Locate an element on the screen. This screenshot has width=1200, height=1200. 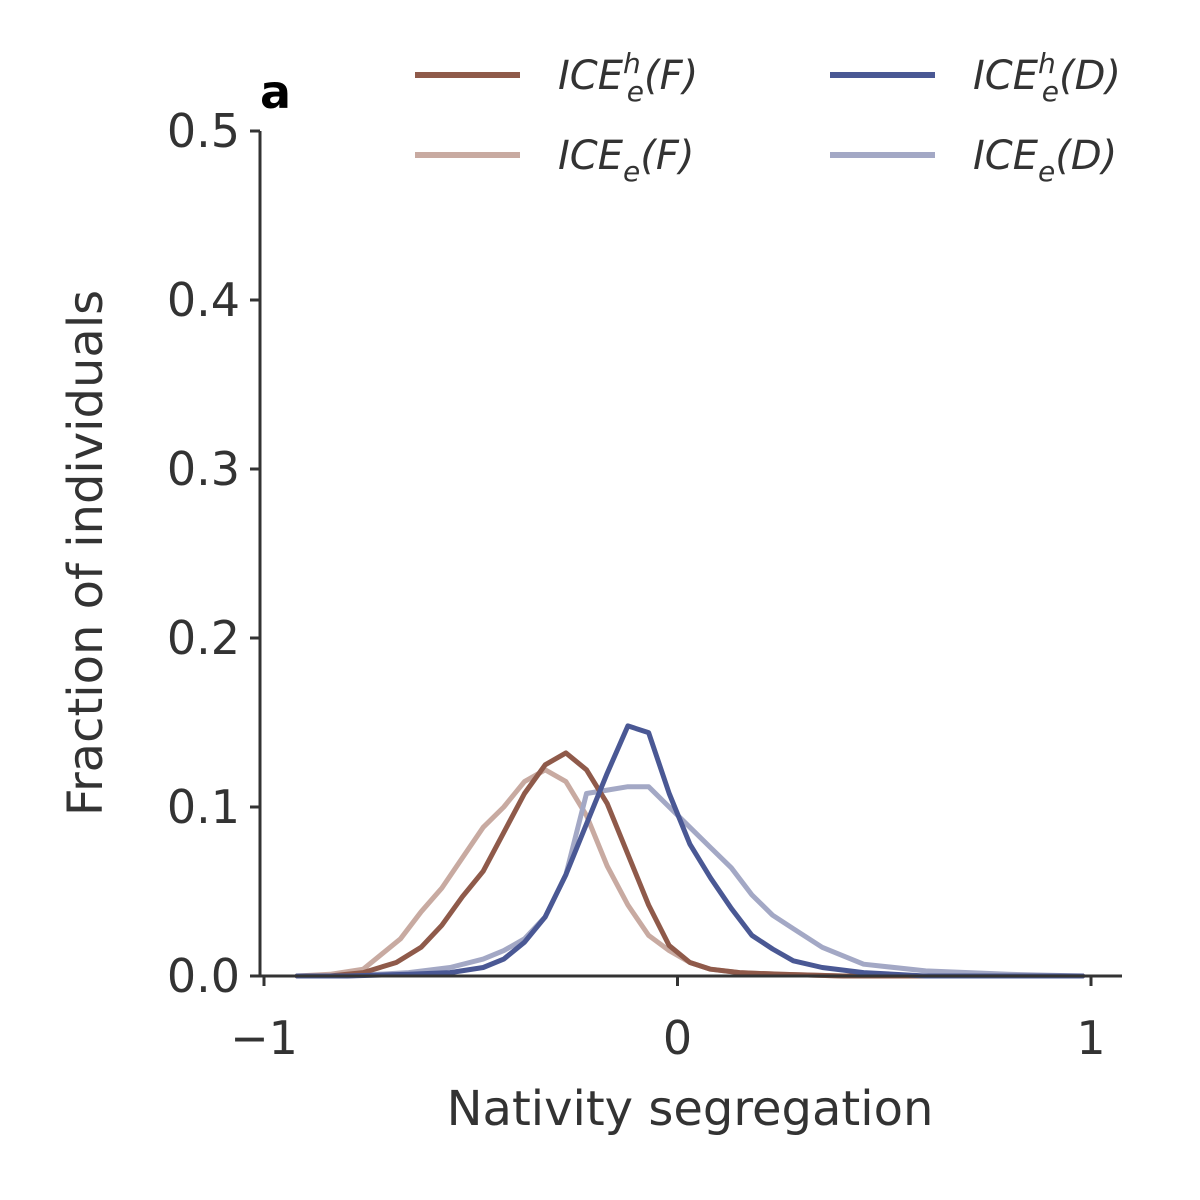
series-line-ice_h_f is located at coordinates (690, 864).